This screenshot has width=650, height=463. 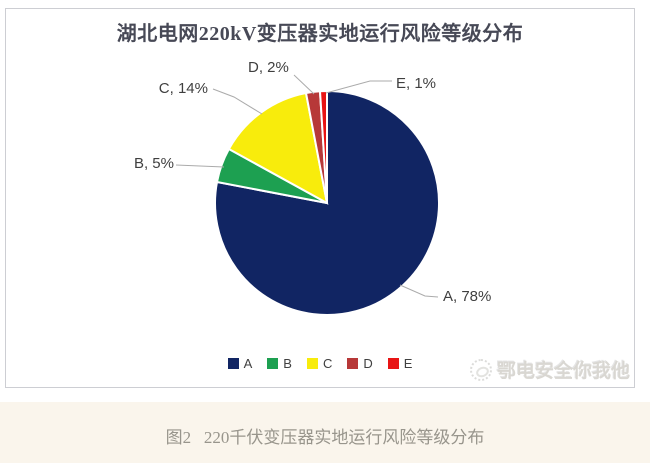 I want to click on legend-item-D: D, so click(x=360, y=363).